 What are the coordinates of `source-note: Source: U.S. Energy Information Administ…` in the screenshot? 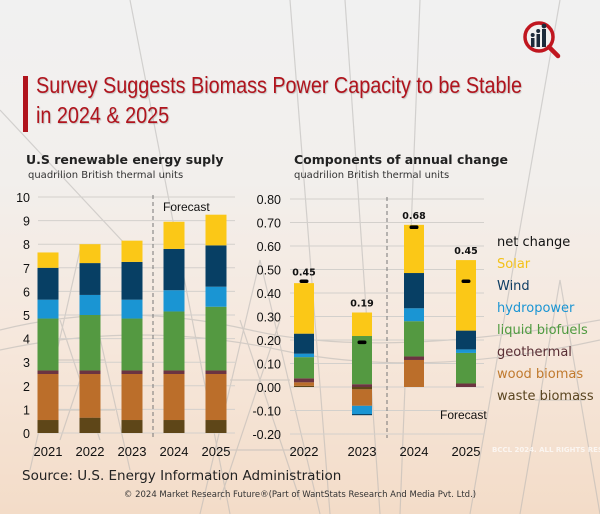 It's located at (182, 476).